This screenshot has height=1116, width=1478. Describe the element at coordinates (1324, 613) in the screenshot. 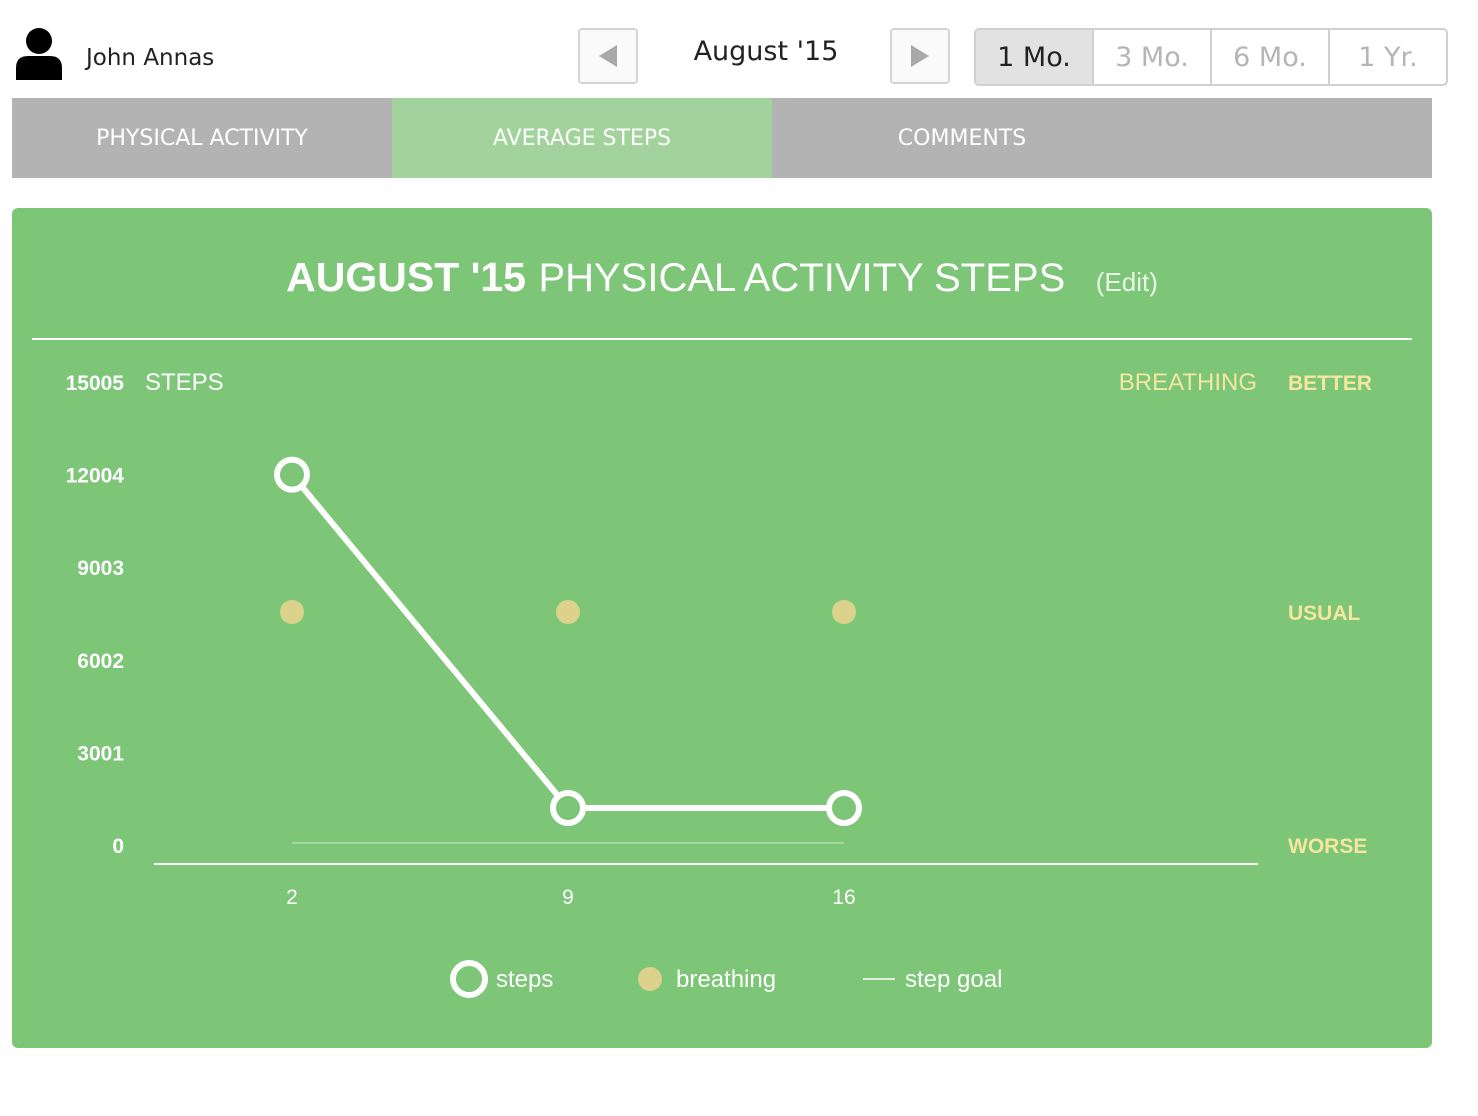

I see `breathing-level-label: USUAL` at that location.